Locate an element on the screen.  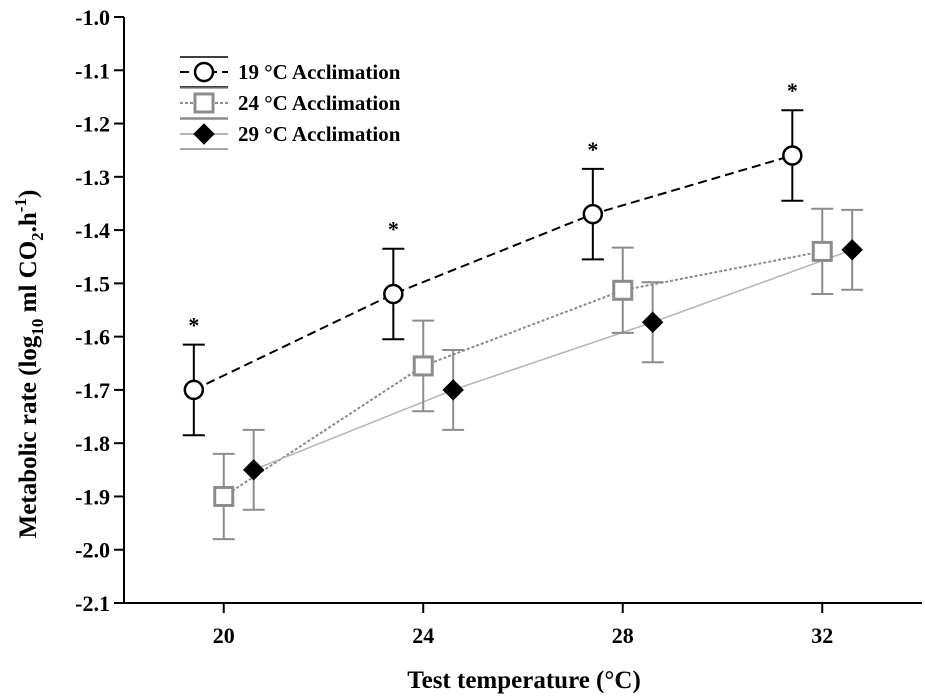
y-axis-title: Metabolic rate (log10 ml CO2.h-1) is located at coordinates (29, 364).